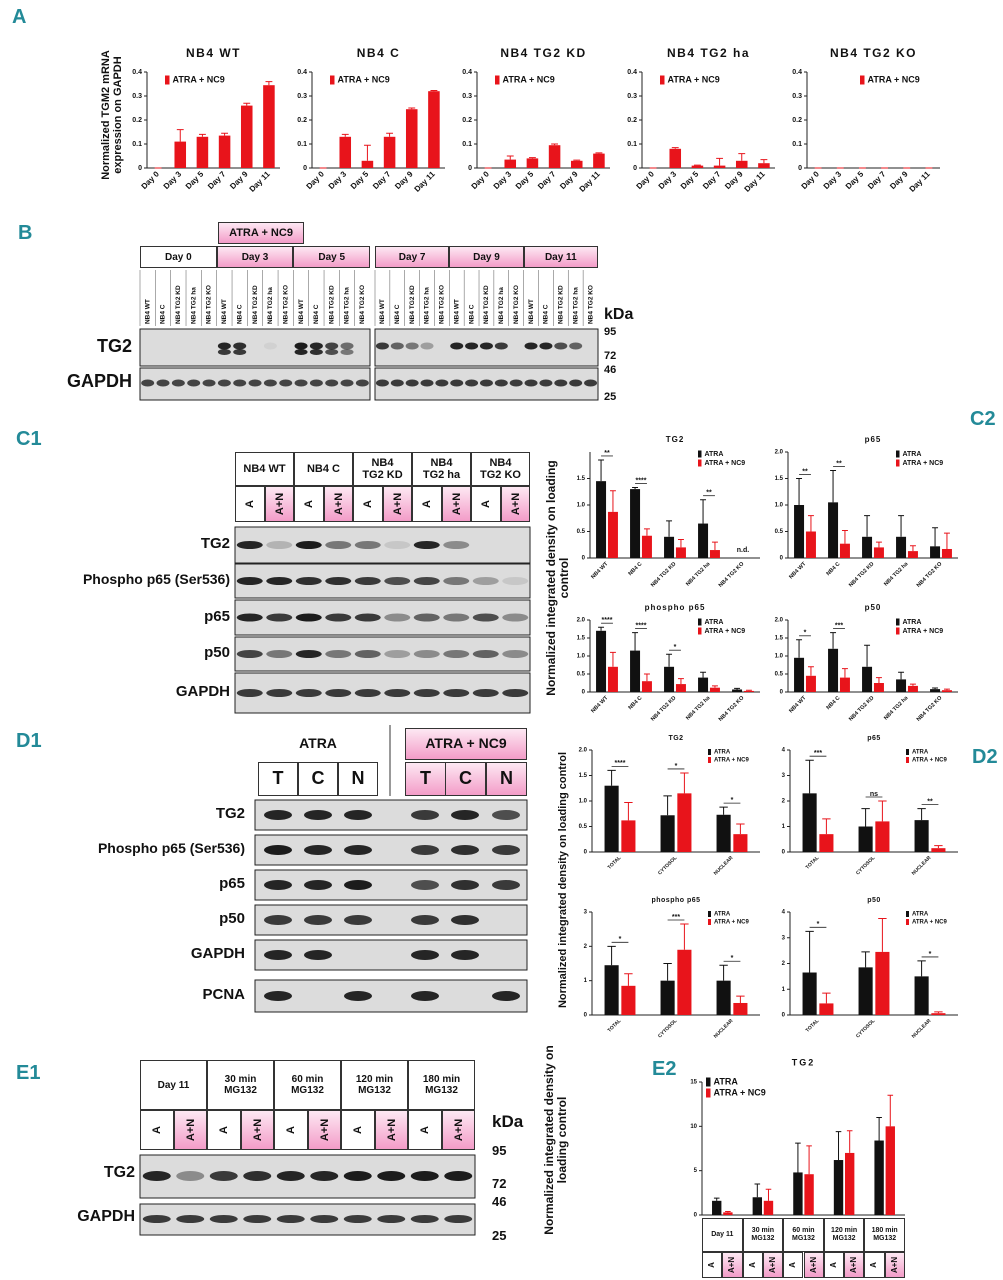 The height and width of the screenshot is (1280, 1003). What do you see at coordinates (676, 766) in the screenshot?
I see `significance-label: *` at bounding box center [676, 766].